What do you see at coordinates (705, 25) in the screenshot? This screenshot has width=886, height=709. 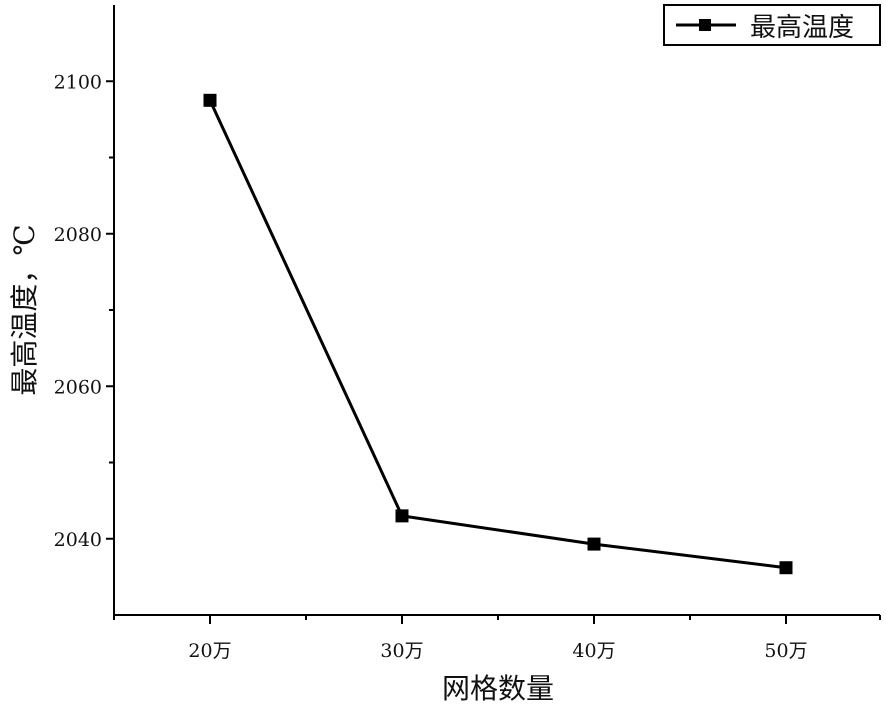 I see `legend-marker` at bounding box center [705, 25].